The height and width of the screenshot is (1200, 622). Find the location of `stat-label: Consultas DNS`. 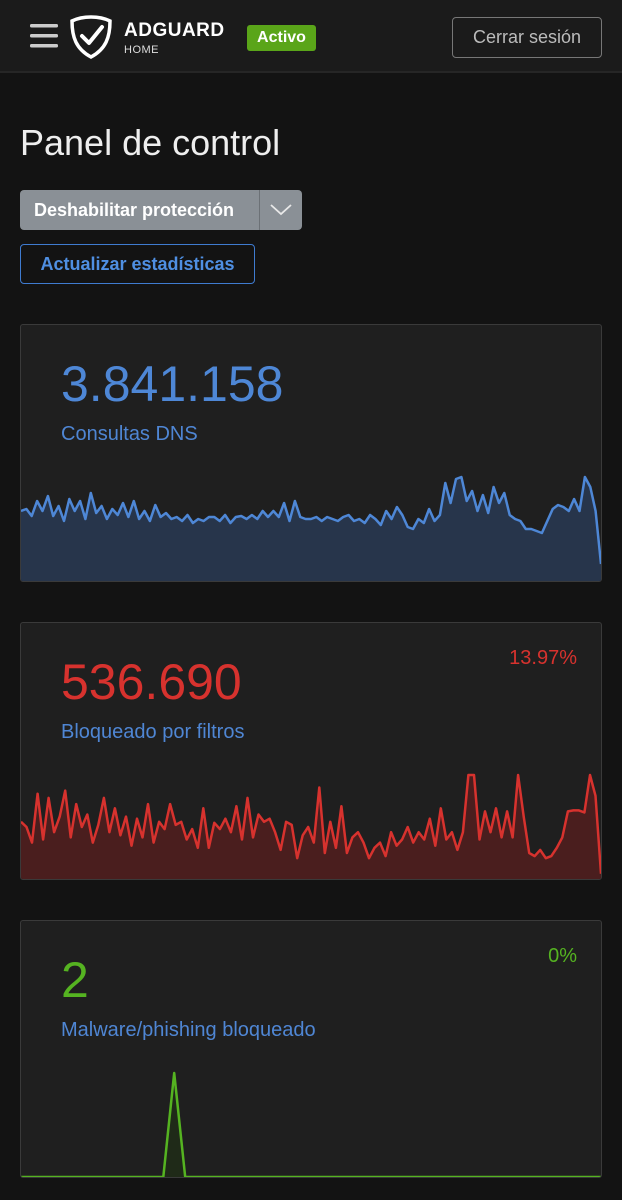

stat-label: Consultas DNS is located at coordinates (129, 434).